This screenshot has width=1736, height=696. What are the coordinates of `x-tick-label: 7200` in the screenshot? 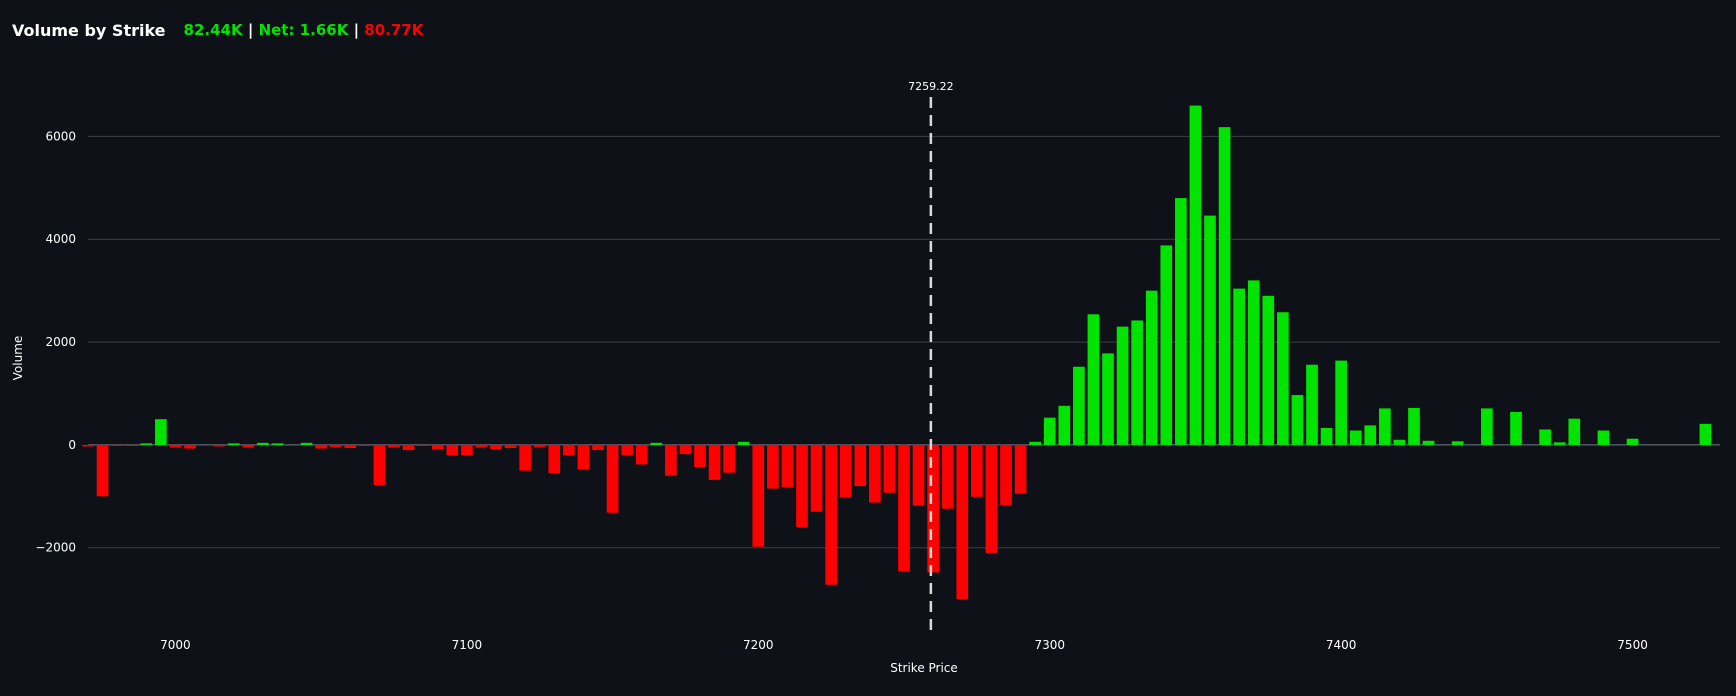 It's located at (758, 645).